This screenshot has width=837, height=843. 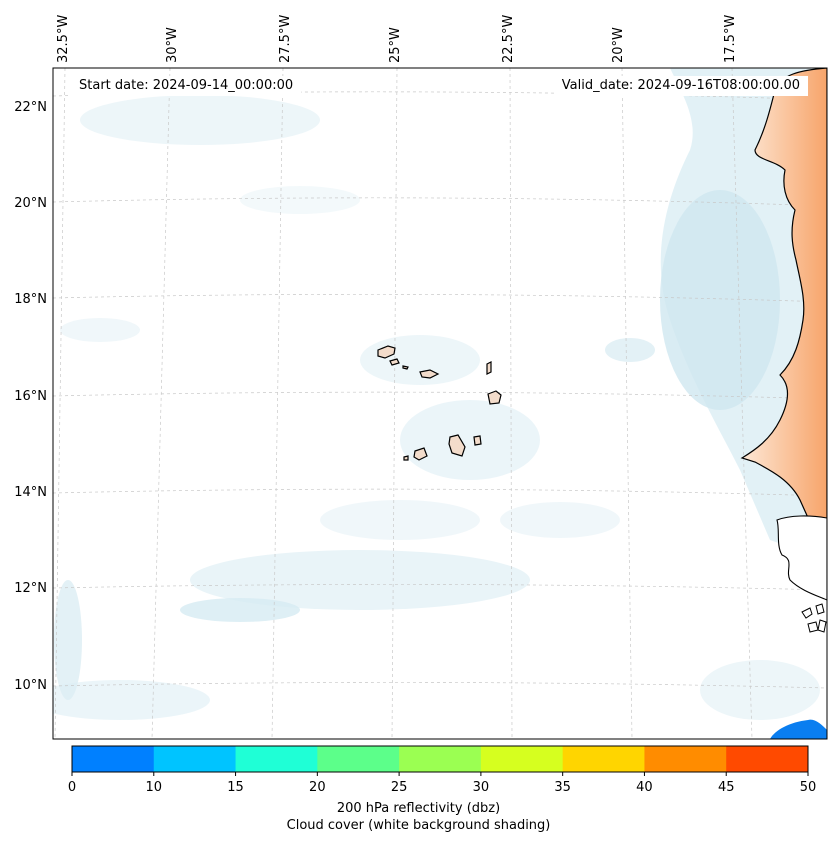 I want to click on colorbar: 0 10 15 20 25 30 35 40 45 50, so click(x=442, y=770).